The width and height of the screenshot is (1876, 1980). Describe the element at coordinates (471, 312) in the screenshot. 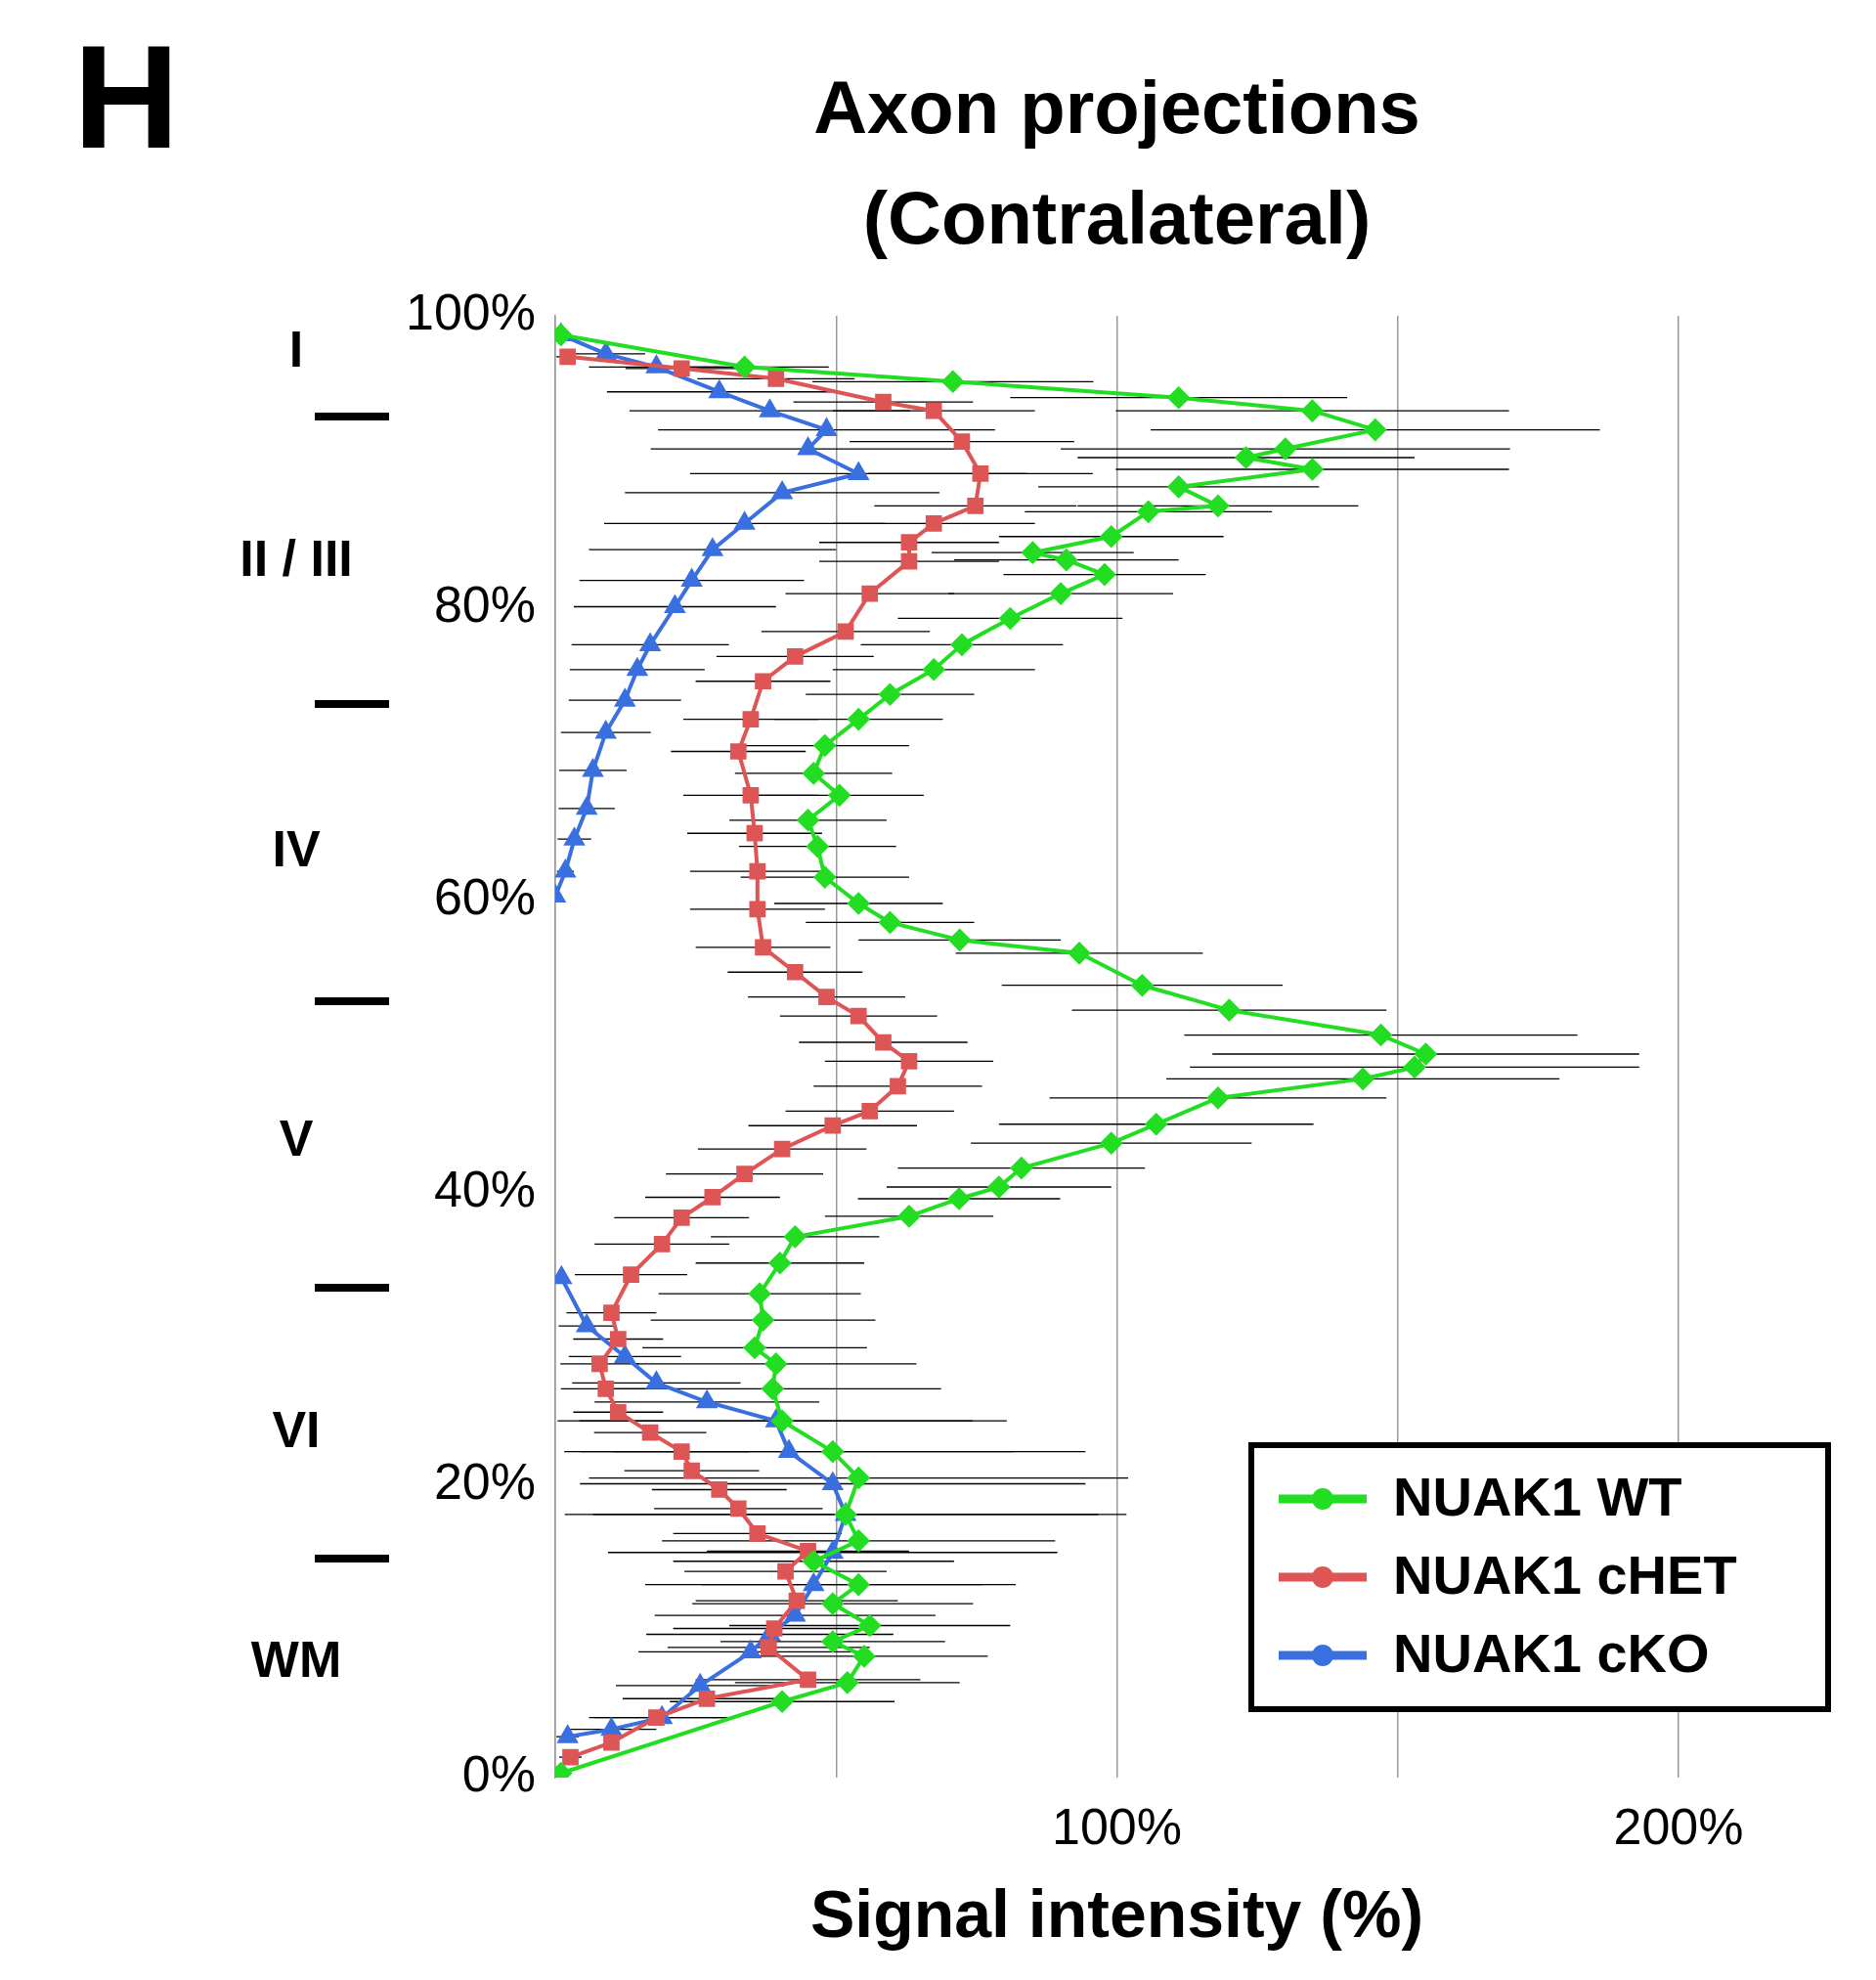

I see `y-tick-label: 100%` at that location.